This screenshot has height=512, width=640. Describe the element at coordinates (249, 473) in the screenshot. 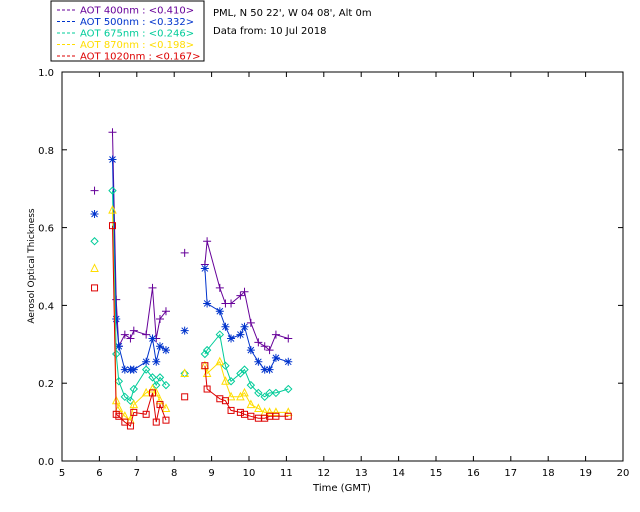

I see `x-tick-label: 10` at that location.